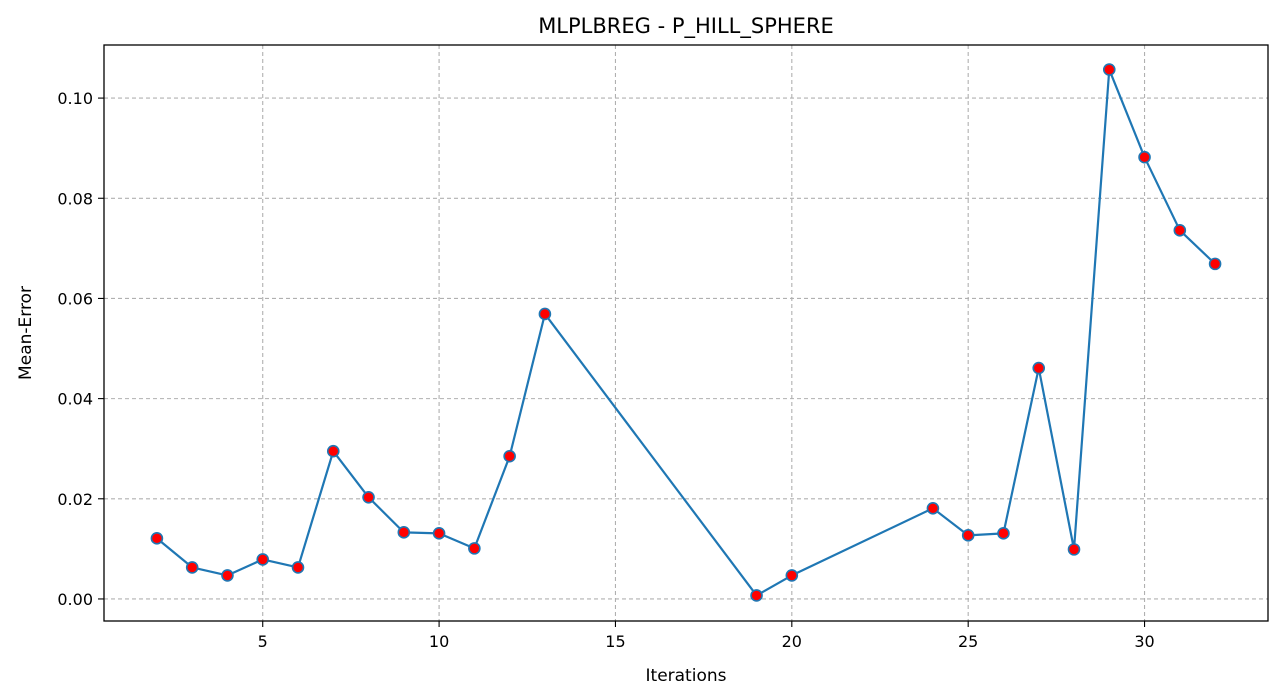 Image resolution: width=1281 pixels, height=700 pixels. Describe the element at coordinates (26, 333) in the screenshot. I see `y-axis-label: Mean-Error` at that location.